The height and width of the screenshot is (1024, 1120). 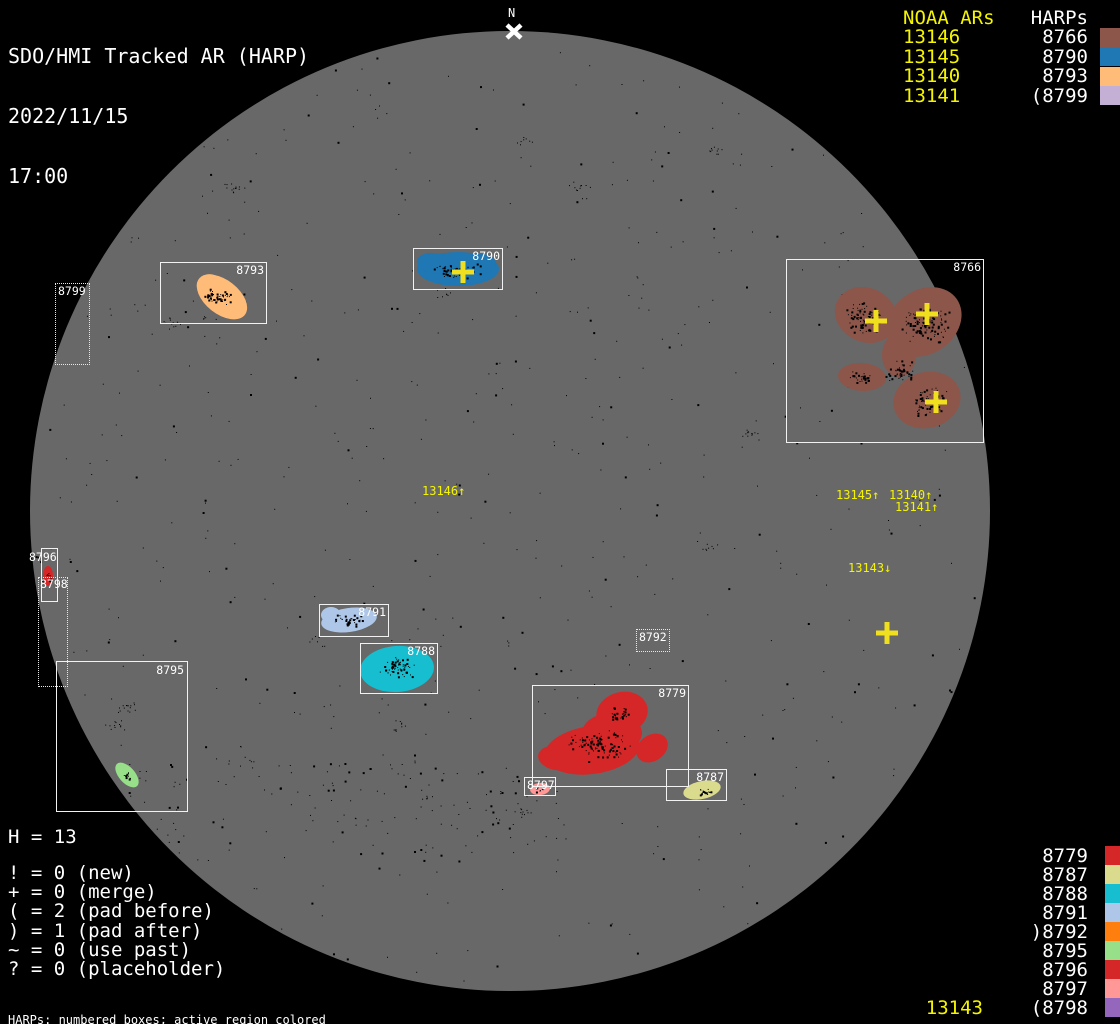 I want to click on noaa-number: 13141, so click(x=932, y=95).